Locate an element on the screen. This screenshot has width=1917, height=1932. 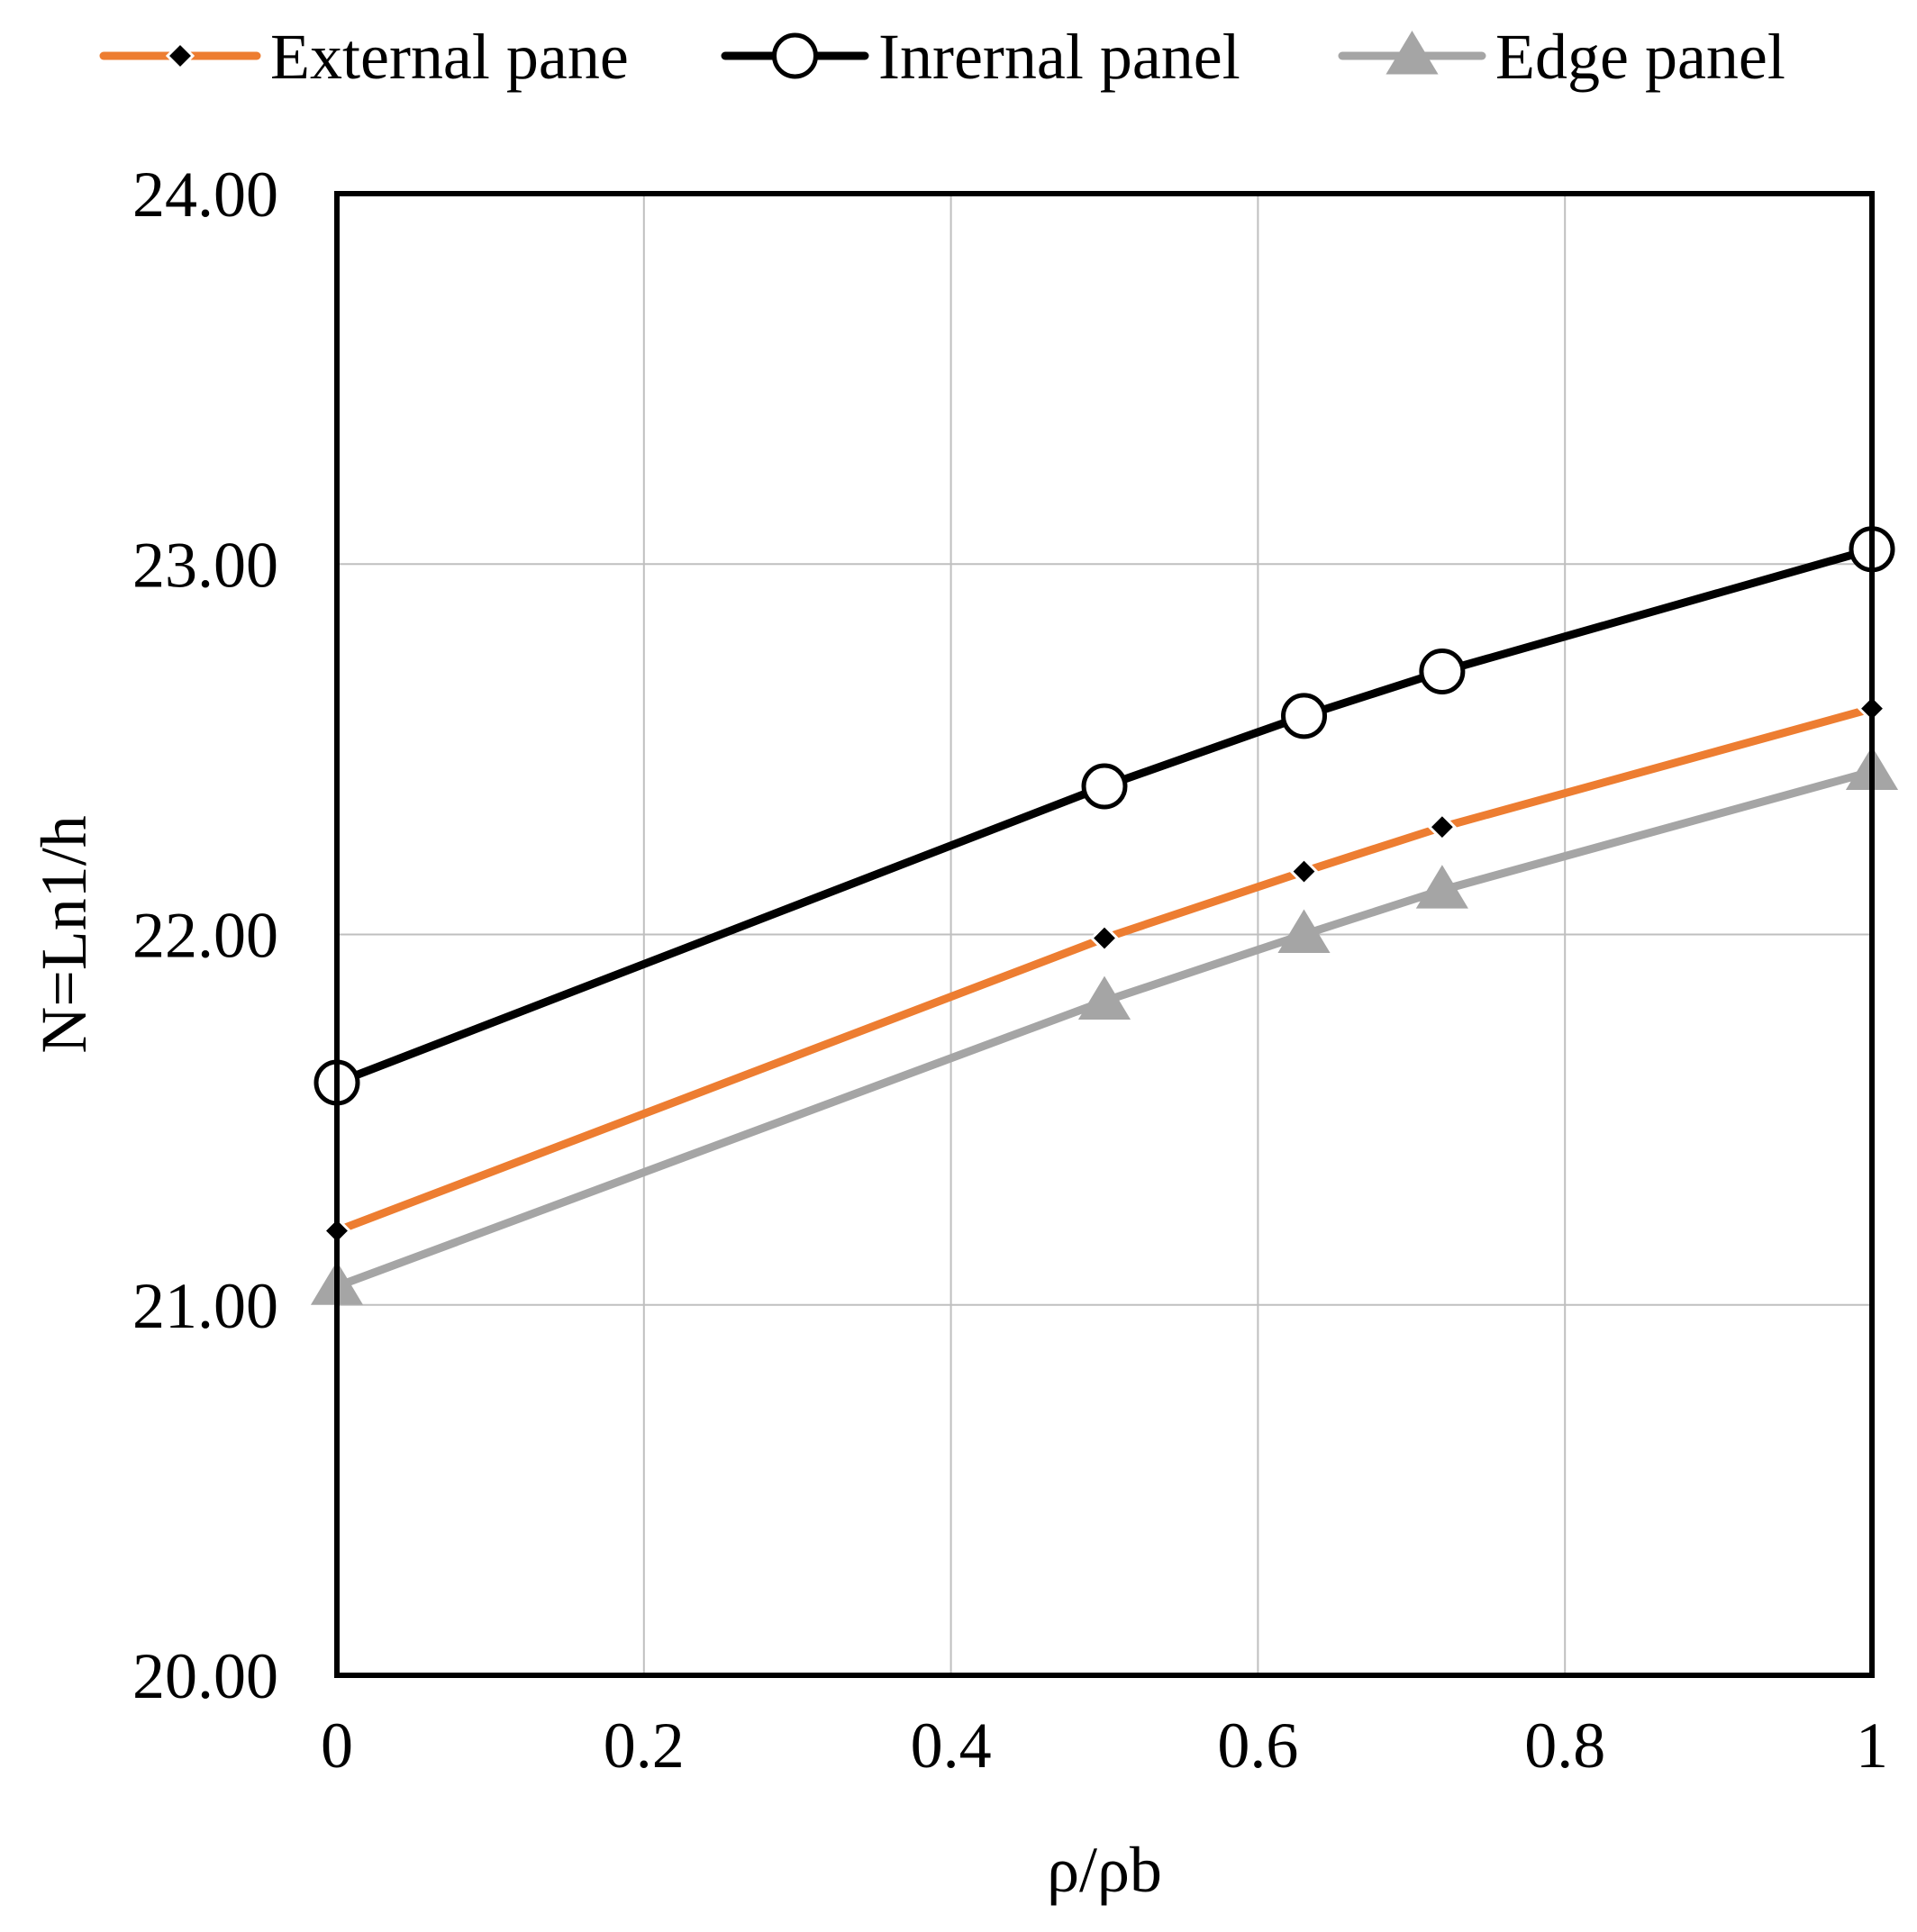
legend-item-inrernal-panel: Inrernal panel is located at coordinates (981, 57).